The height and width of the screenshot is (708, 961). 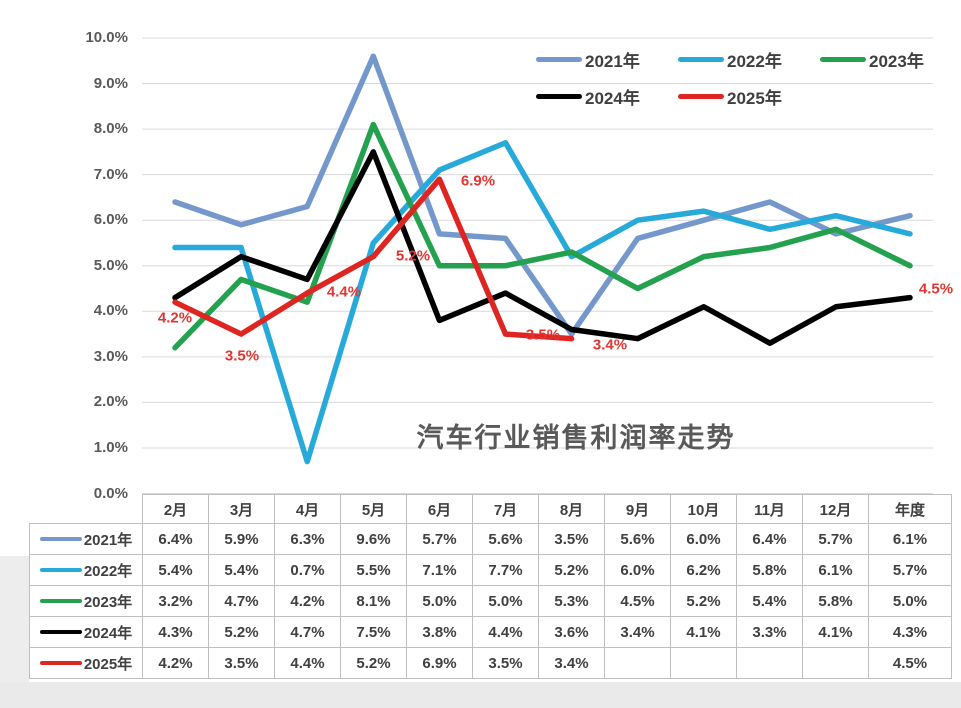 I want to click on series-name-label: 2022年, so click(x=108, y=571).